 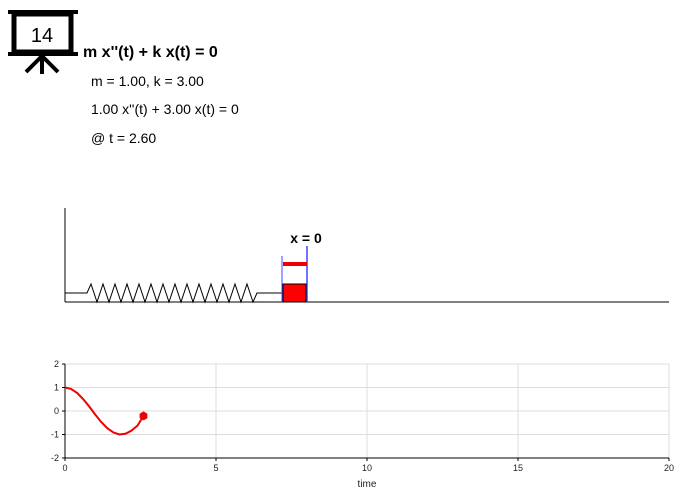 What do you see at coordinates (56, 388) in the screenshot?
I see `y-tick-label: 1` at bounding box center [56, 388].